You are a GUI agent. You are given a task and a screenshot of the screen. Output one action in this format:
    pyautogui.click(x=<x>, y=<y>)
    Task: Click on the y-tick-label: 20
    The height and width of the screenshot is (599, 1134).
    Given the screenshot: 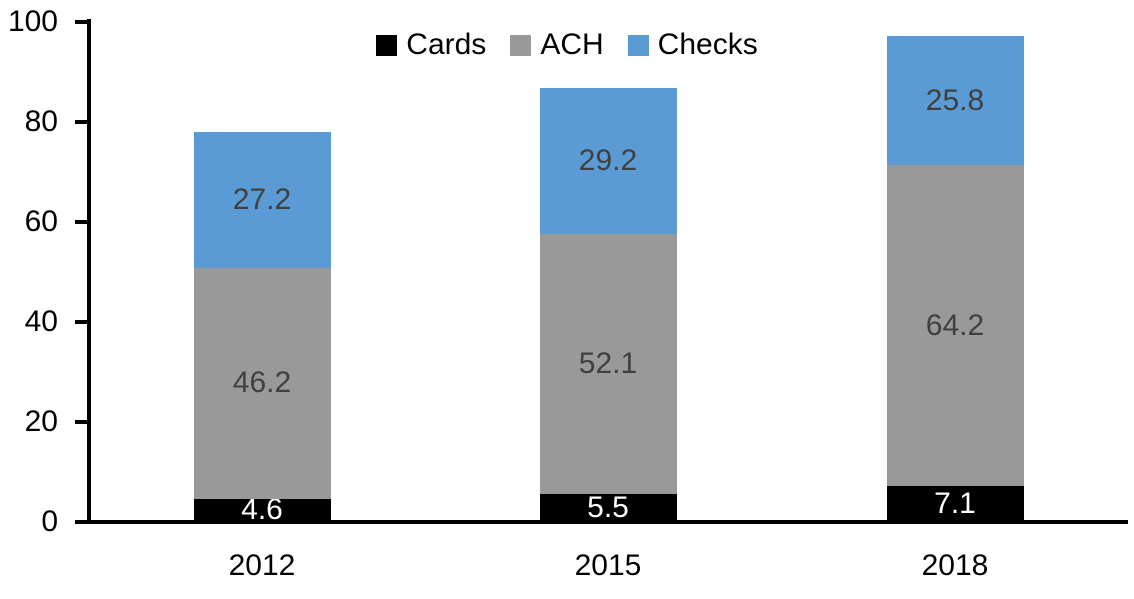 What is the action you would take?
    pyautogui.click(x=41, y=421)
    